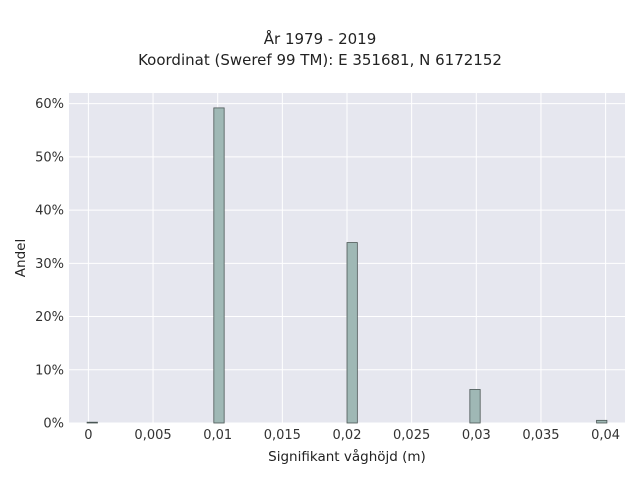  I want to click on x-tick-label: 0,01, so click(217, 435).